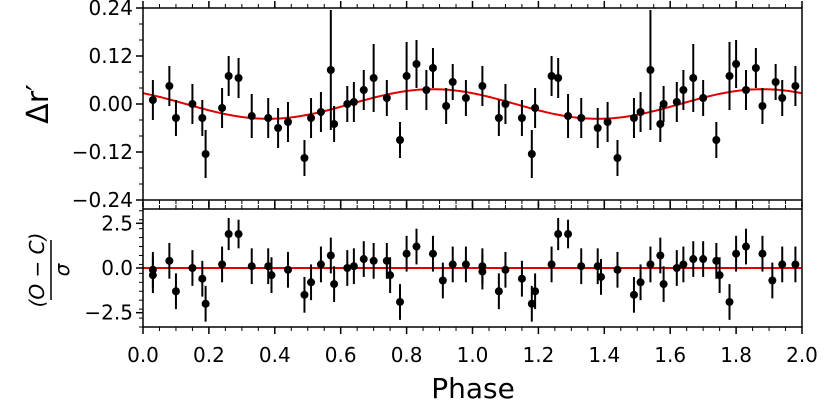 Image resolution: width=830 pixels, height=415 pixels. Describe the element at coordinates (49, 270) in the screenshot. I see `y-axis-label-bottom: (O − C) σ` at that location.